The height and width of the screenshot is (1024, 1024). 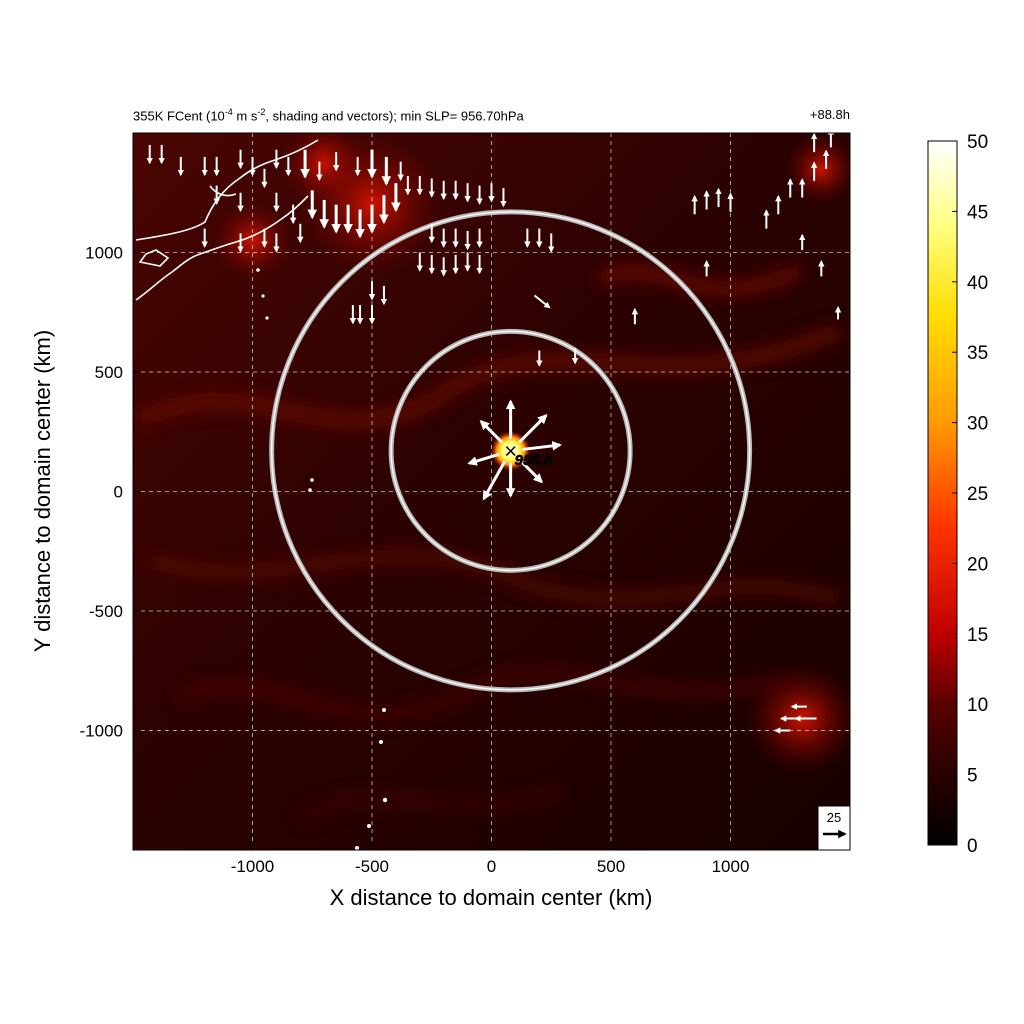 I want to click on colorbar-tick-label: 20, so click(x=977, y=564).